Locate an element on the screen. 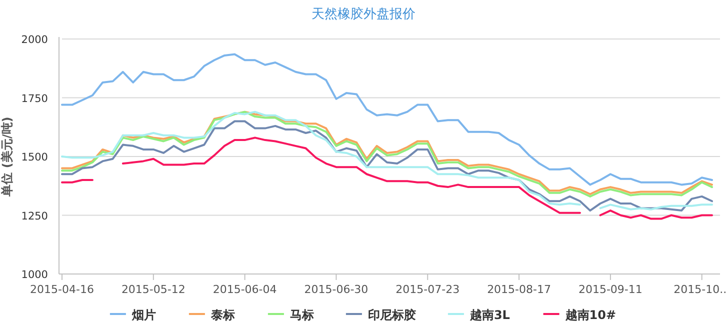 The width and height of the screenshot is (727, 334). x-tick-label: 2015-06-04 is located at coordinates (244, 289).